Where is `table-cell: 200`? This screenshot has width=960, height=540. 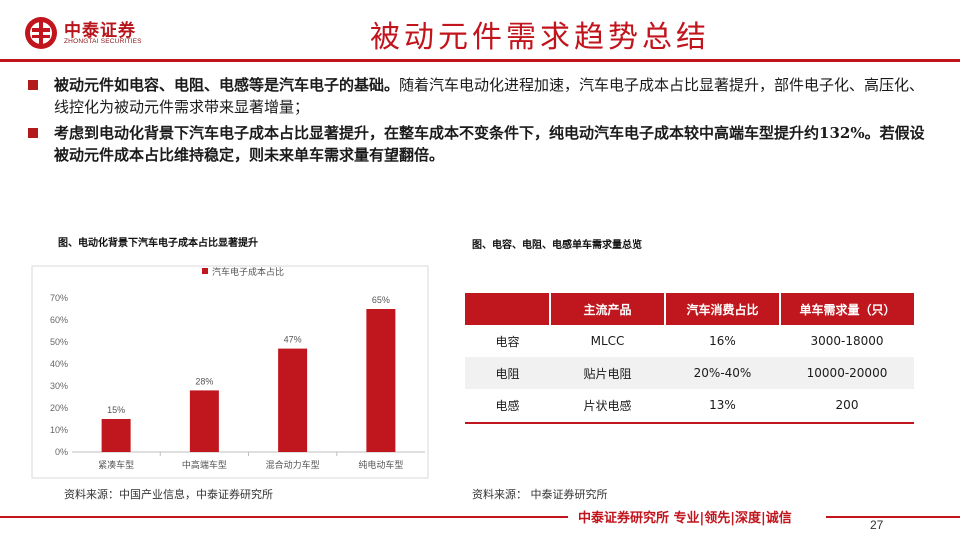
table-cell: 200 is located at coordinates (847, 405).